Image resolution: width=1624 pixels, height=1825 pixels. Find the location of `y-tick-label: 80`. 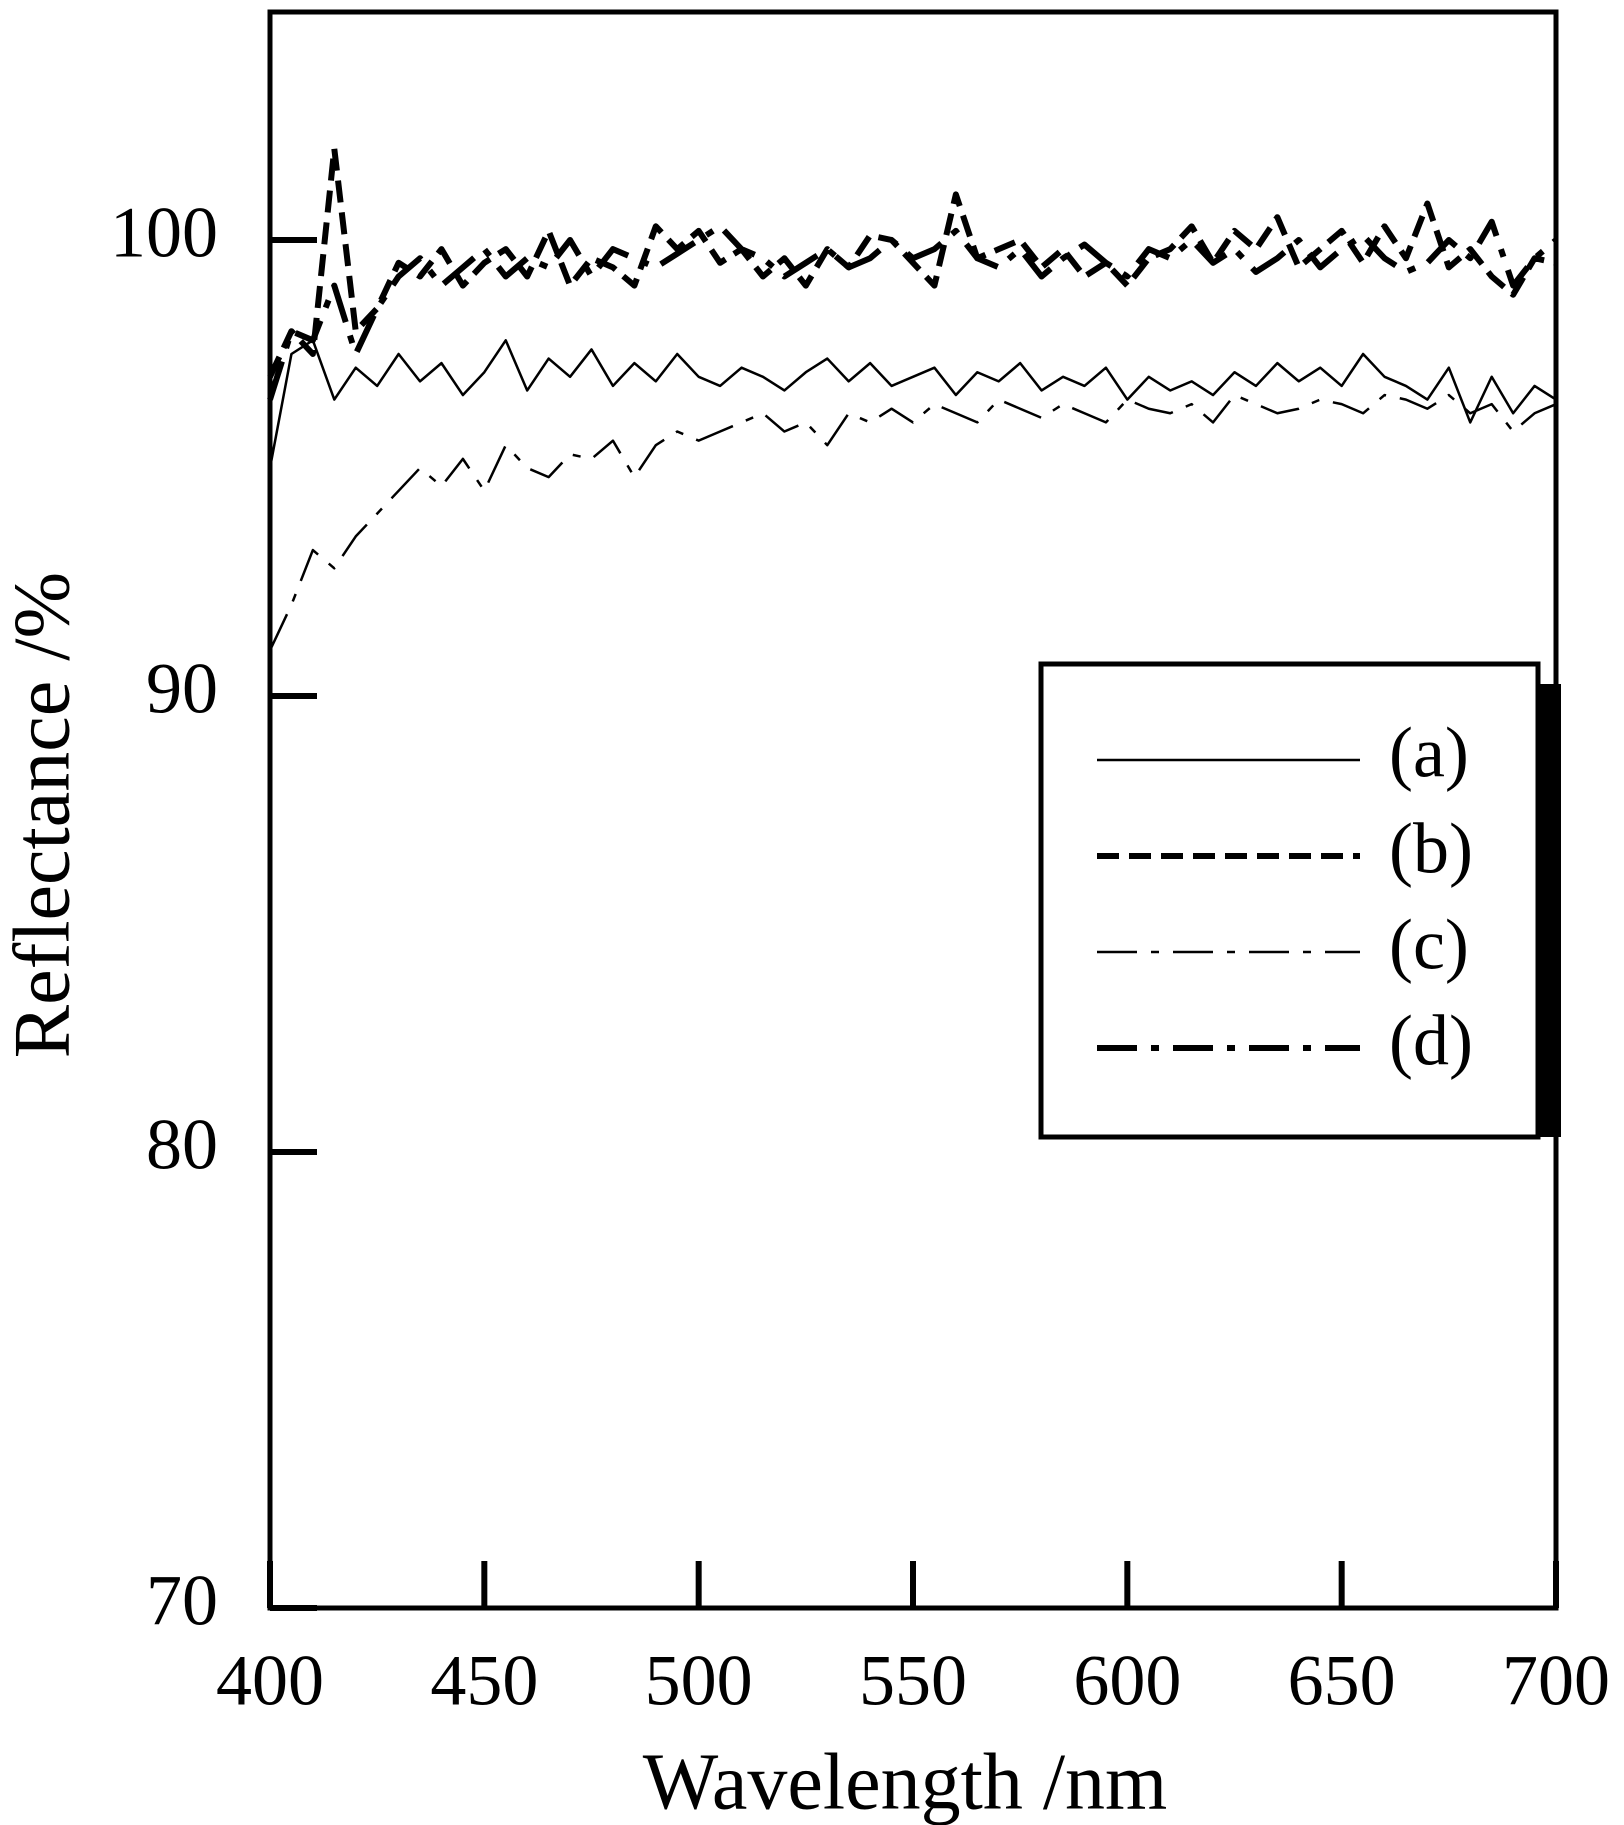

y-tick-label: 80 is located at coordinates (182, 1145).